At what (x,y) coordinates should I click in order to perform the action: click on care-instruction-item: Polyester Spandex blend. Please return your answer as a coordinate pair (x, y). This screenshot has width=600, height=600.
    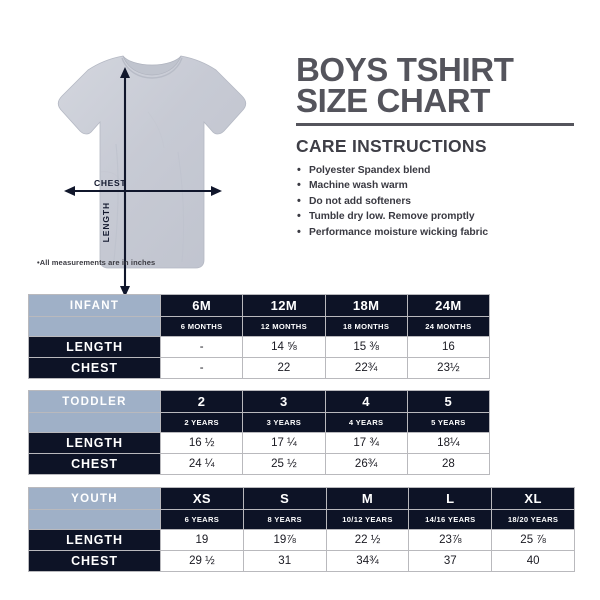
    Looking at the image, I should click on (435, 170).